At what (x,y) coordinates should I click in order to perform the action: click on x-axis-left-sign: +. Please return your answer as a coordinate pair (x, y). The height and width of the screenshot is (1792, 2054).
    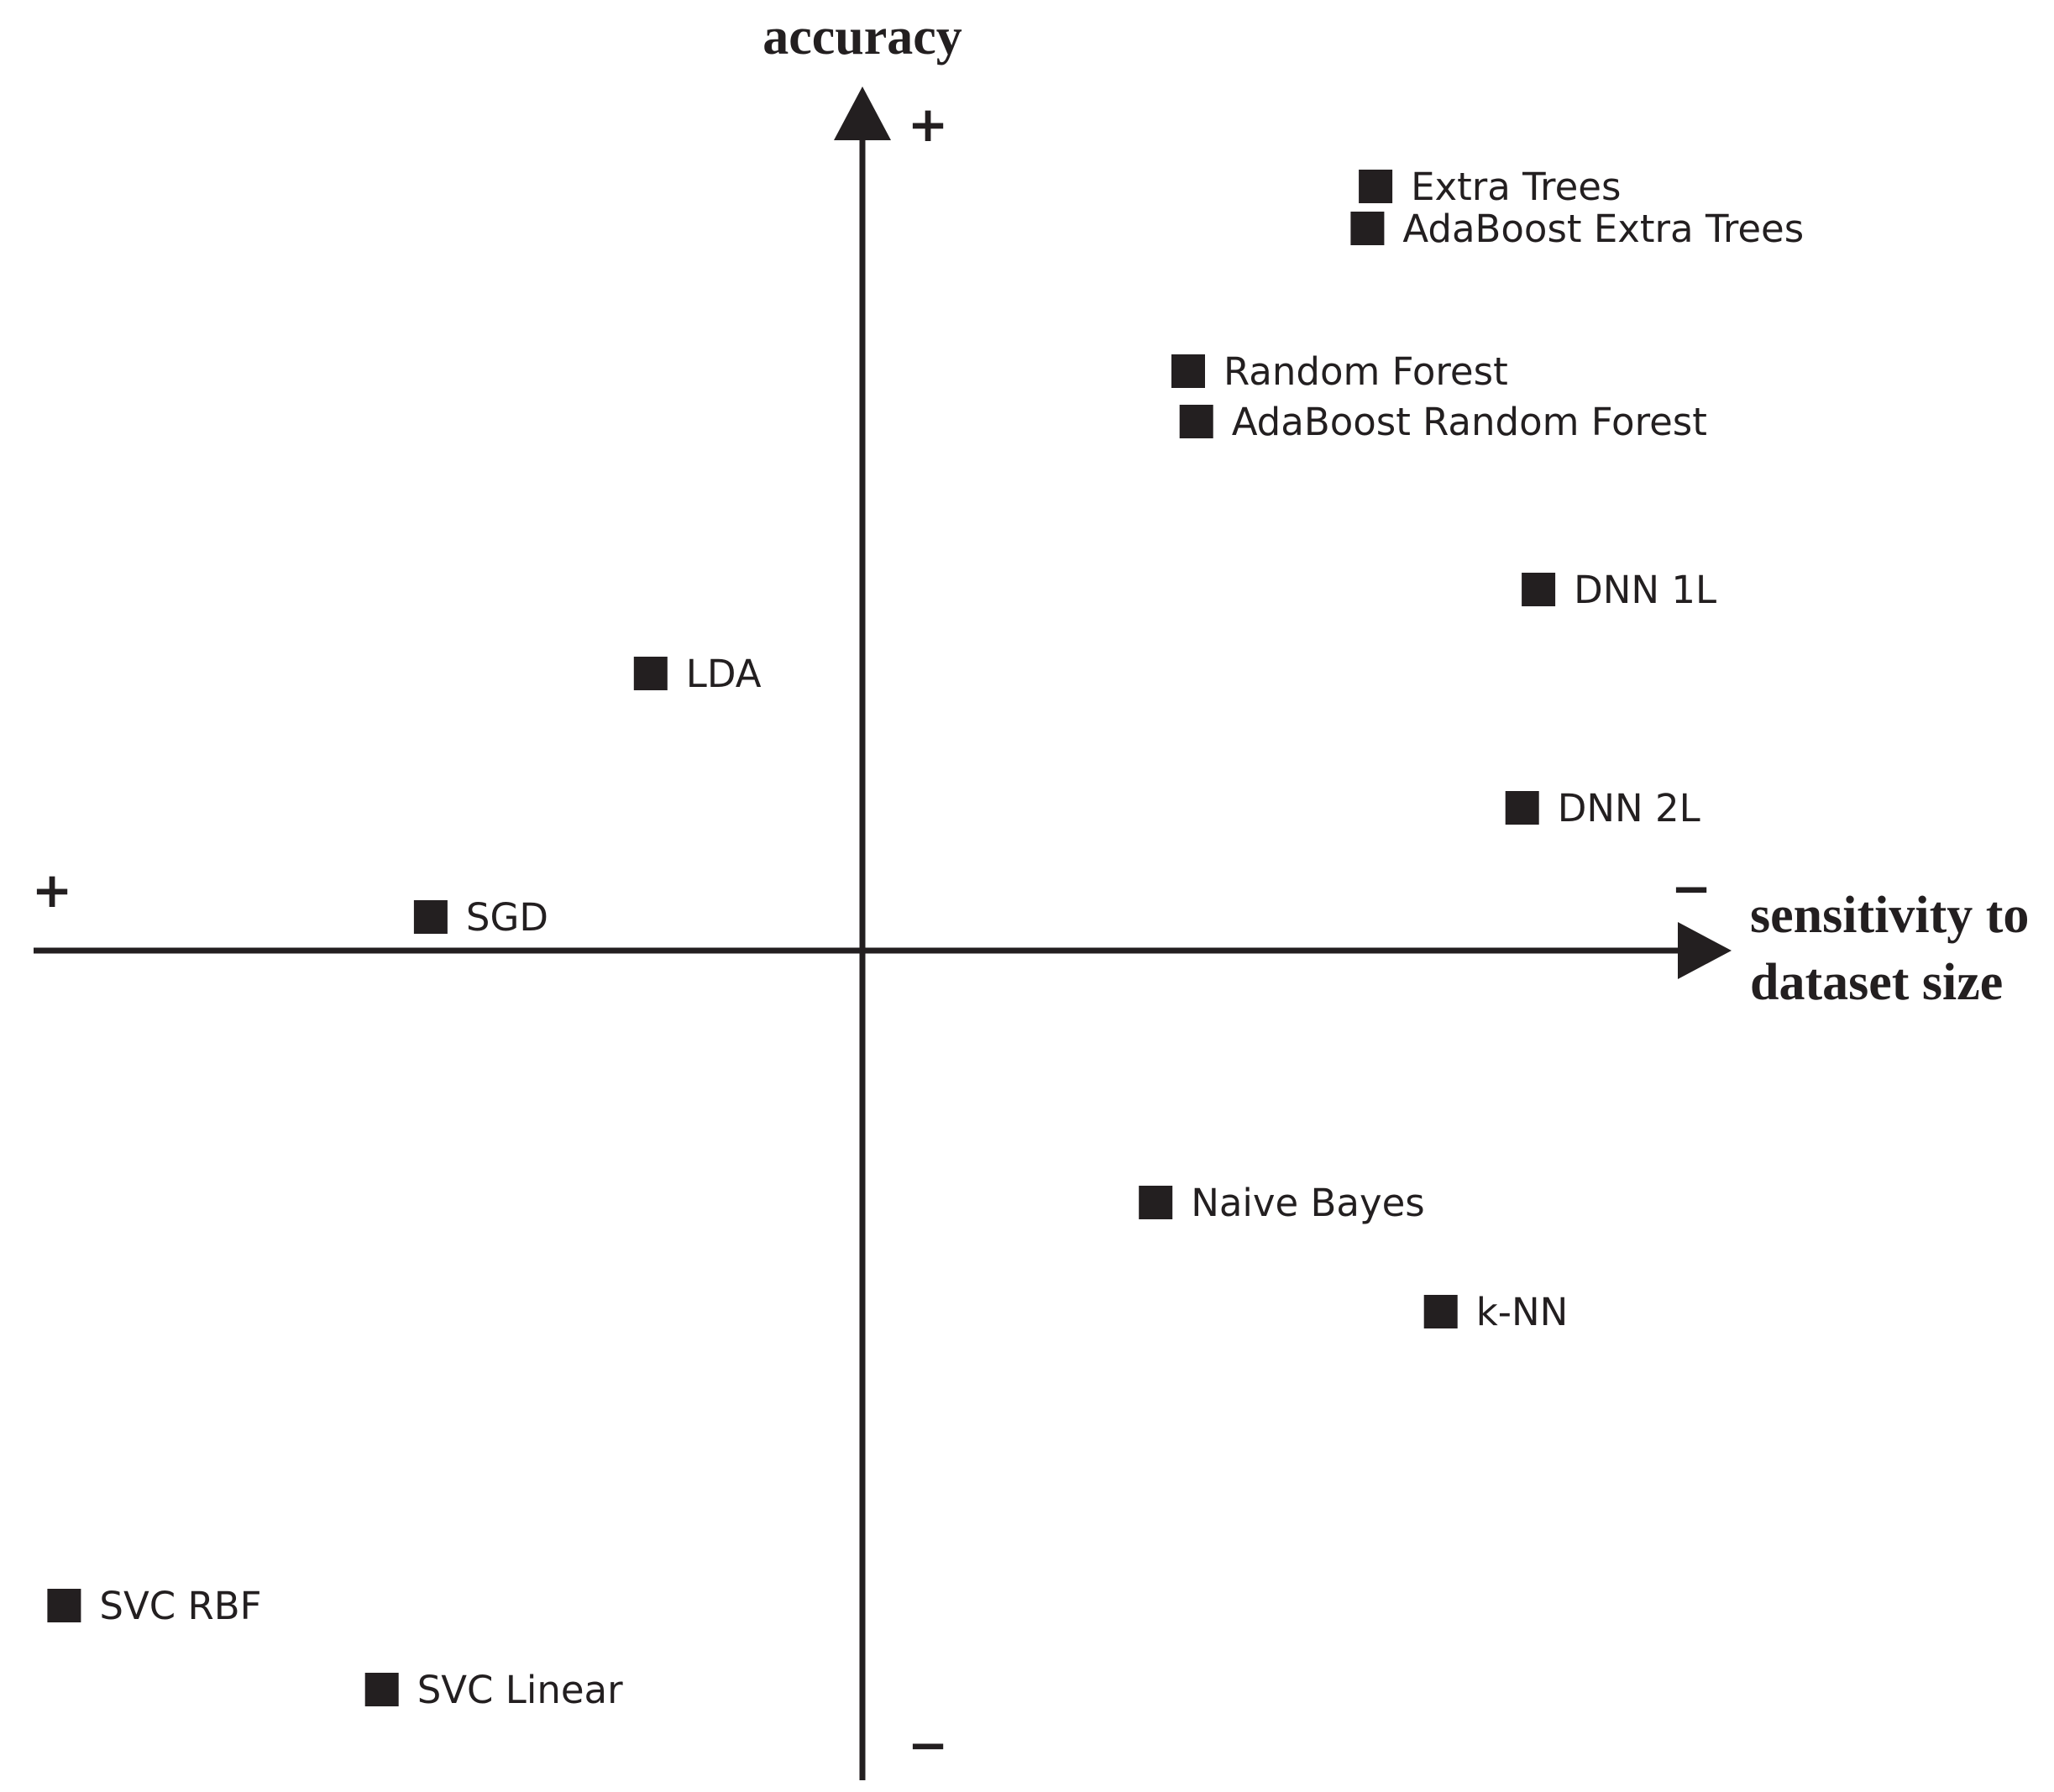
    Looking at the image, I should click on (52, 890).